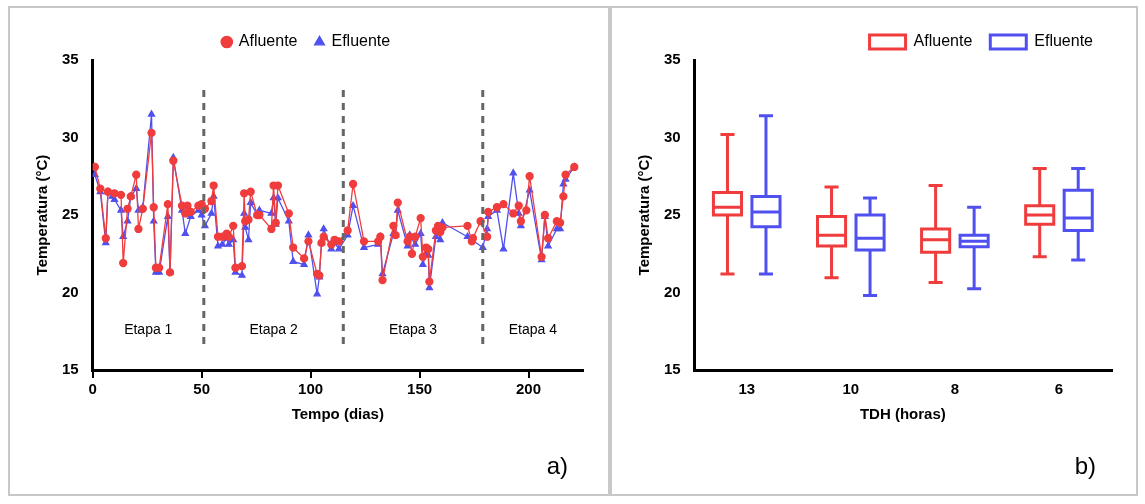 This screenshot has width=1145, height=504. What do you see at coordinates (148, 328) in the screenshot?
I see `annotation: Etapa 1` at bounding box center [148, 328].